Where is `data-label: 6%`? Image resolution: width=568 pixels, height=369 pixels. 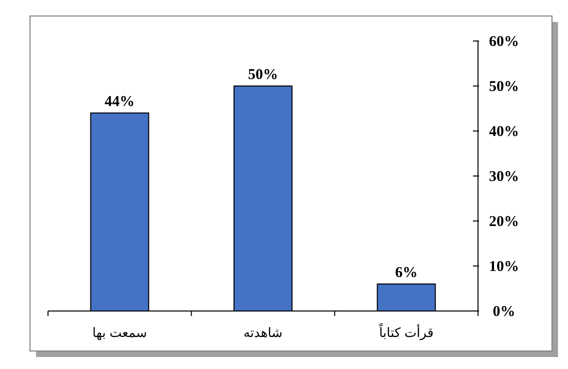
data-label: 6% is located at coordinates (406, 273).